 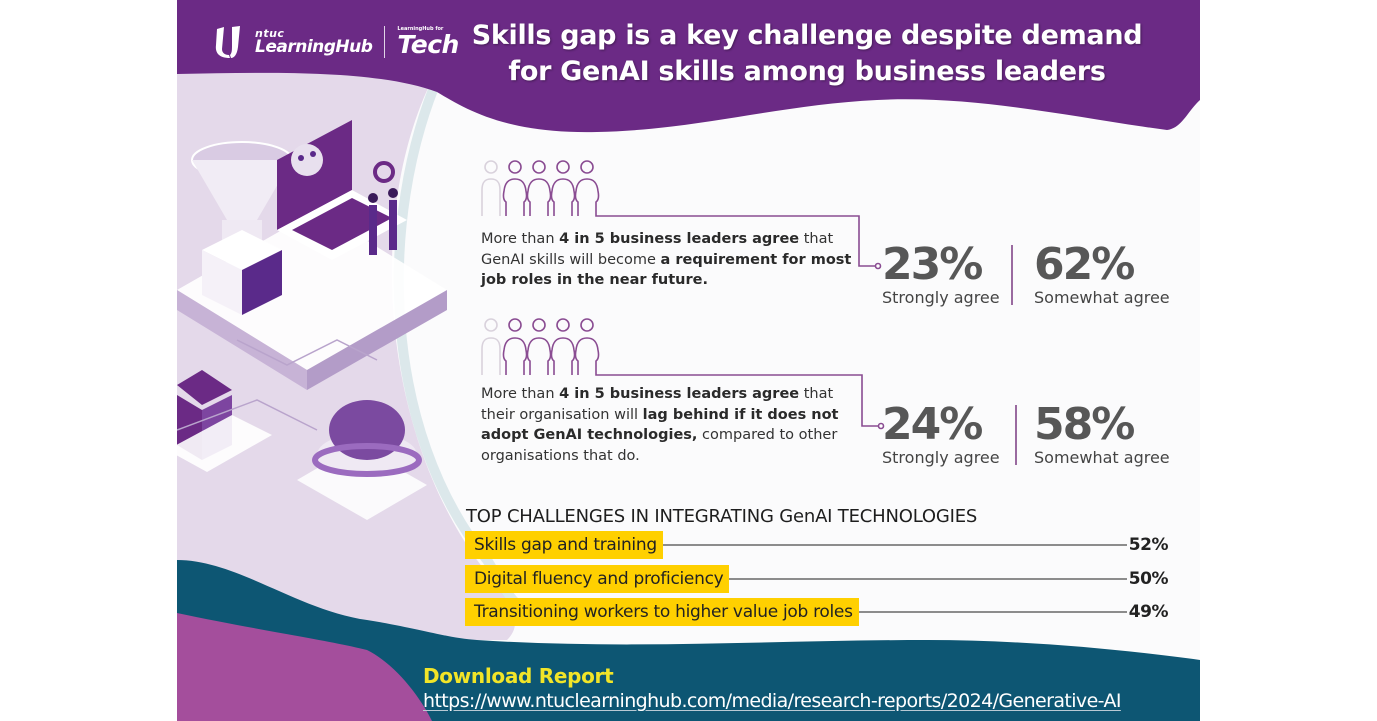 I want to click on logo-ntuc-text: ntuc, so click(x=270, y=33).